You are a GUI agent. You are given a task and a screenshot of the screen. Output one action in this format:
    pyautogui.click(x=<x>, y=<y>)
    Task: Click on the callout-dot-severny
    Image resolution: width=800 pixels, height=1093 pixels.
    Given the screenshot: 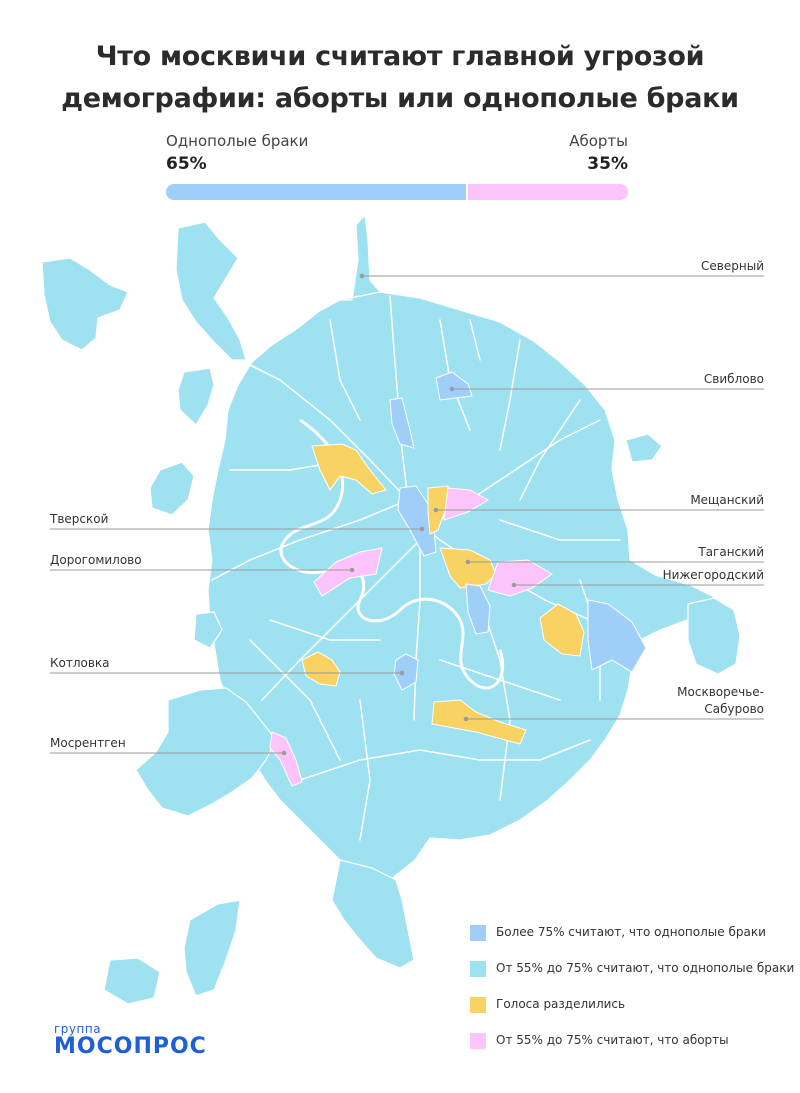 What is the action you would take?
    pyautogui.click(x=362, y=276)
    